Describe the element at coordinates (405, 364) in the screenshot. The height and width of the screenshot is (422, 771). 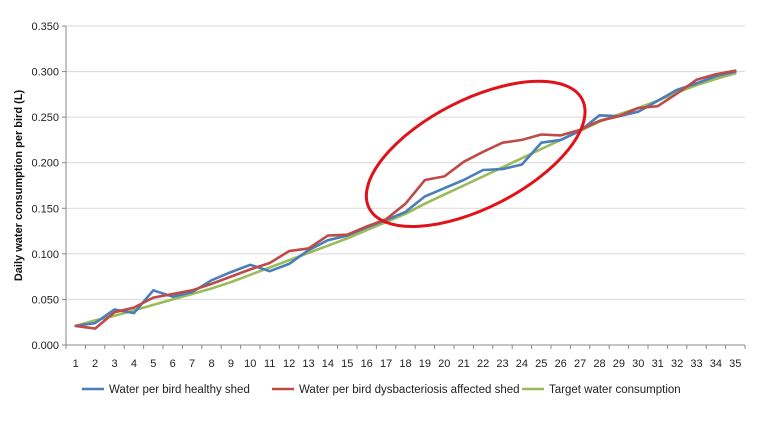
I see `x-tick-label: 18` at that location.